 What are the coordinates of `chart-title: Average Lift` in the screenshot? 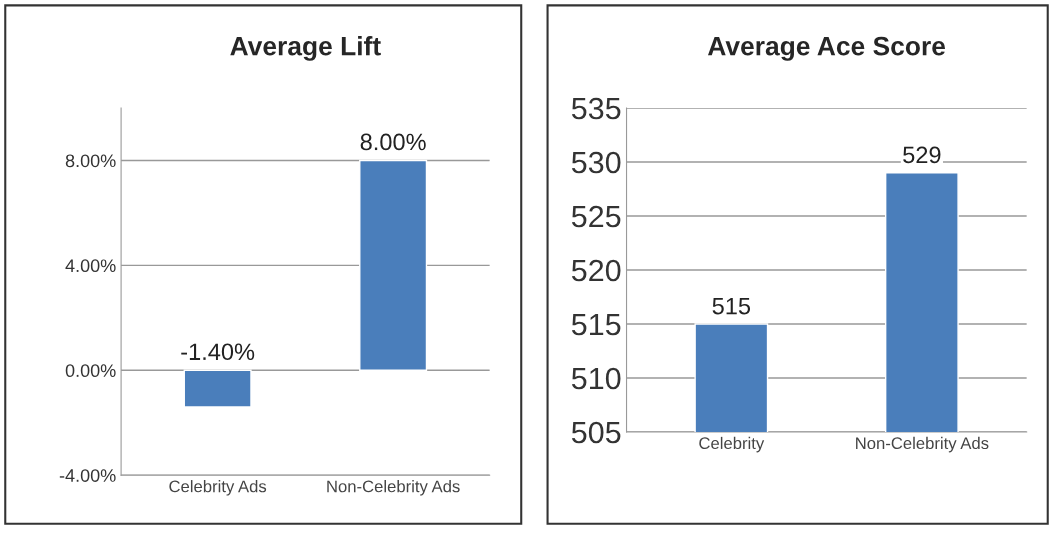 It's located at (305, 48).